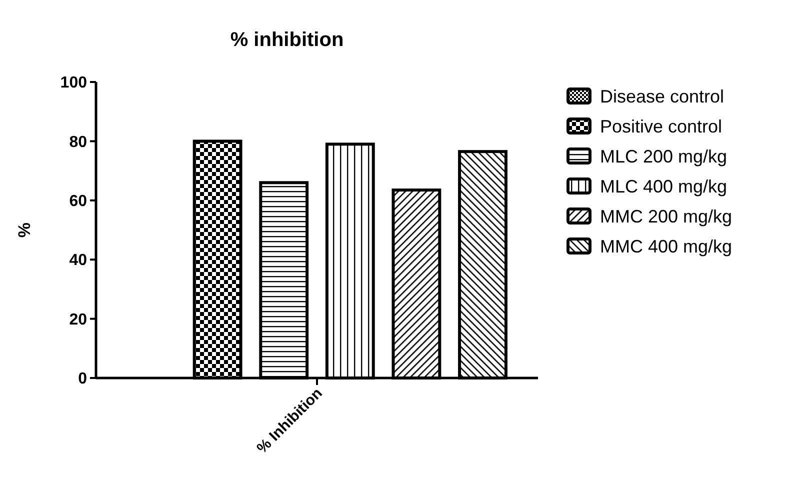  I want to click on y-axis-title: %, so click(24, 230).